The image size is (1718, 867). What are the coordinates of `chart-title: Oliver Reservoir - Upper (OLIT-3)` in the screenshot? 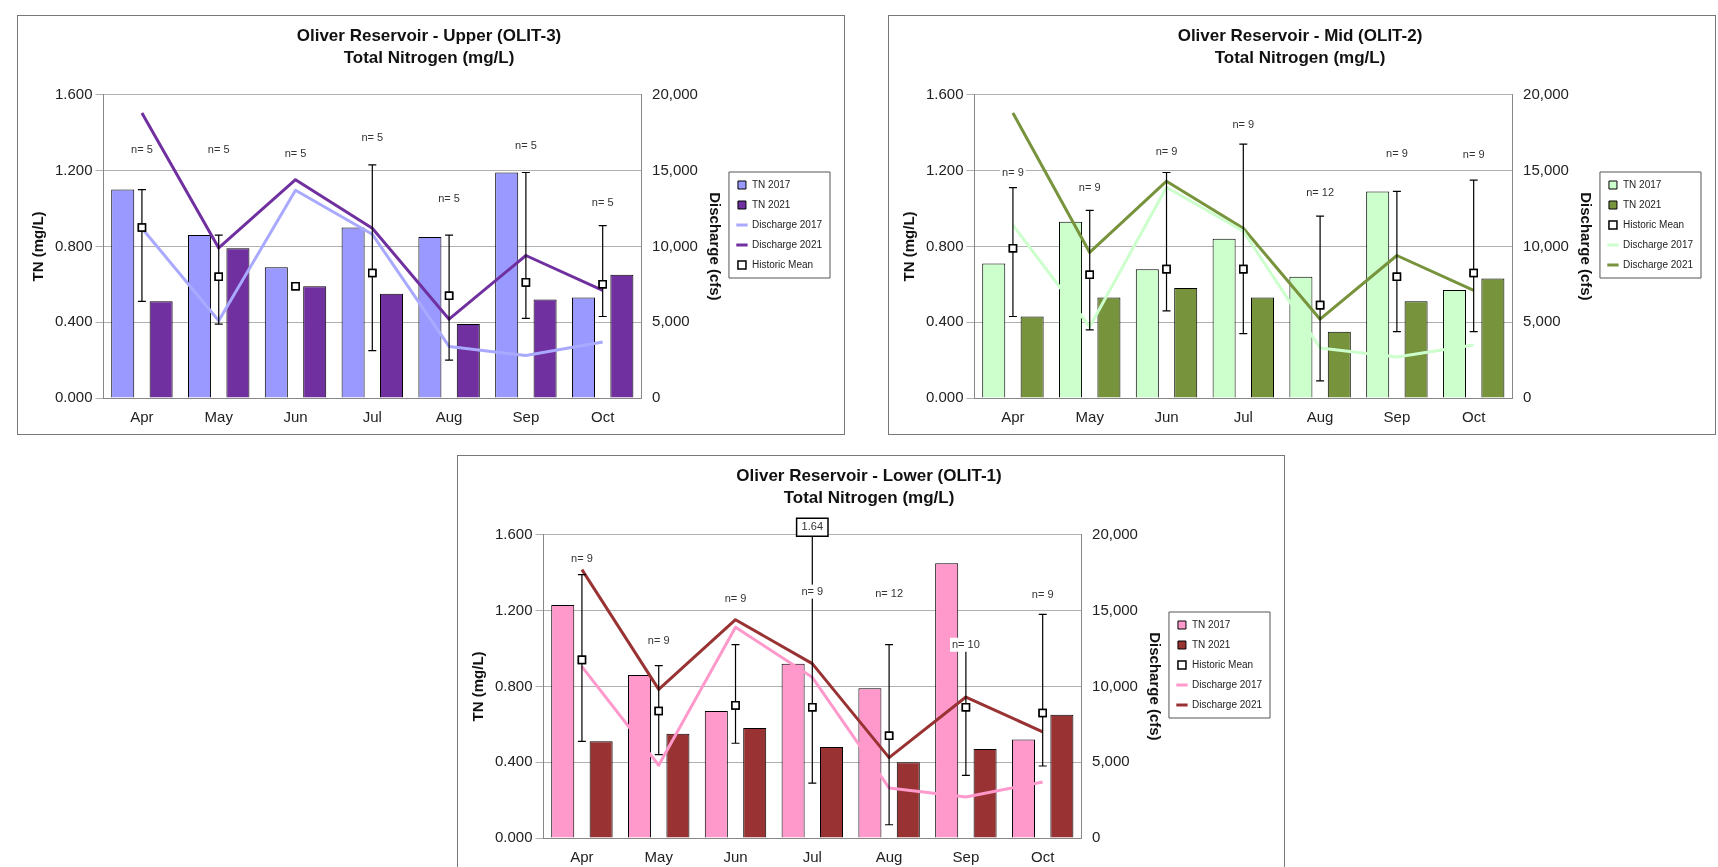 It's located at (429, 35).